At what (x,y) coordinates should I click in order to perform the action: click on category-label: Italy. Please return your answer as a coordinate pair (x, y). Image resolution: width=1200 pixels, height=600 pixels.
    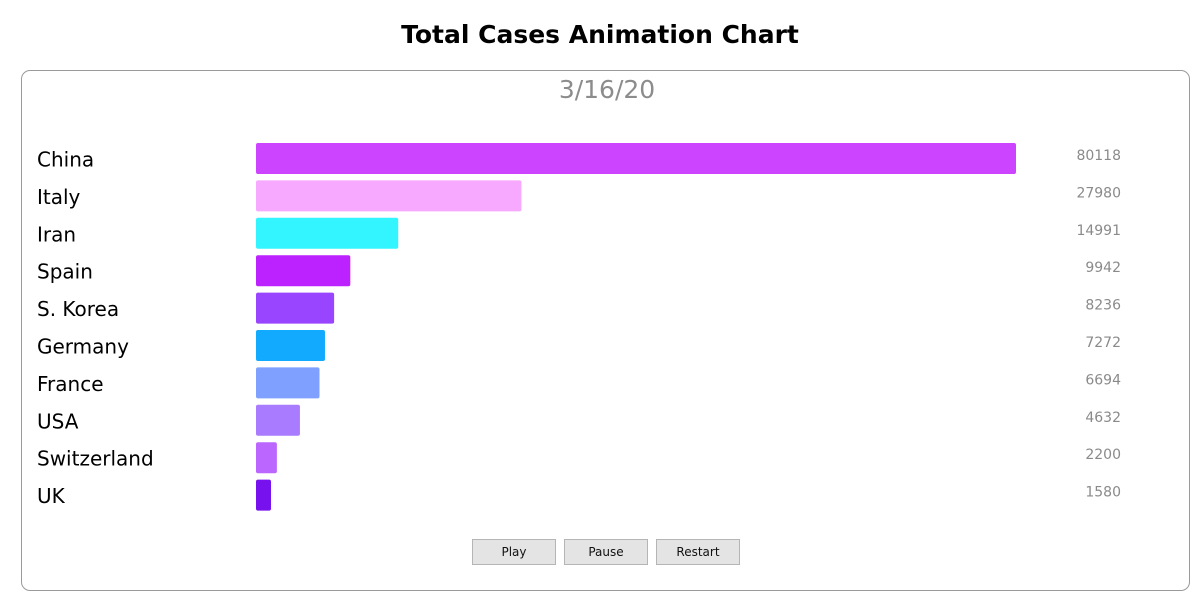
    Looking at the image, I should click on (59, 197).